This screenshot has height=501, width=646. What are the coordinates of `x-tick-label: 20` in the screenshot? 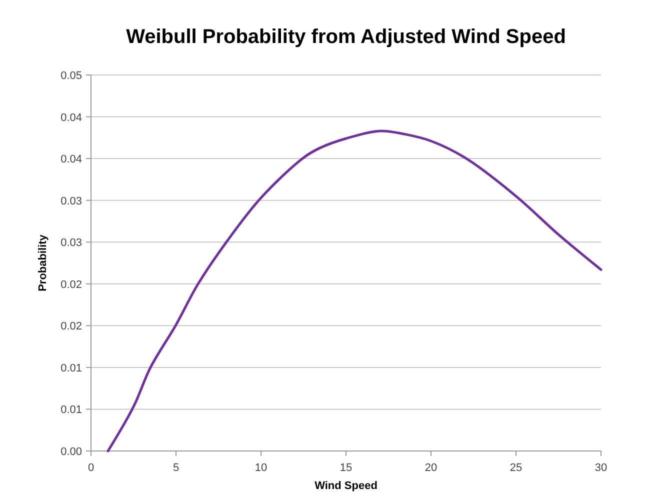 It's located at (431, 468).